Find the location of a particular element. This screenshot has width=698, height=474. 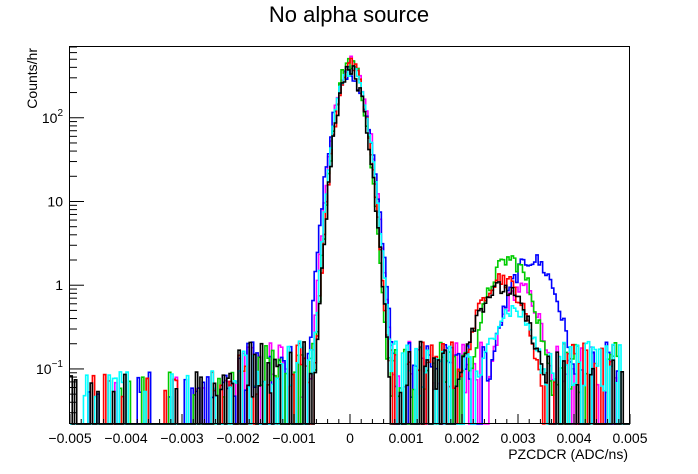

x-tick-label: −0.003 is located at coordinates (181, 438).